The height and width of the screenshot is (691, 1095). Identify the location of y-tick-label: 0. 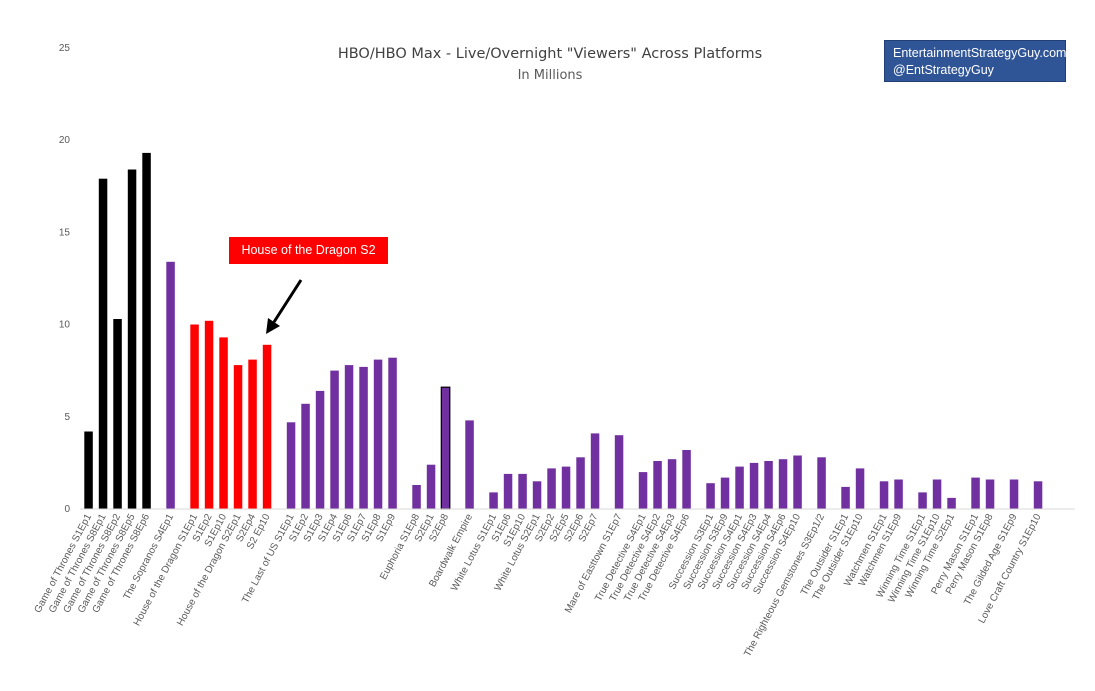
(67, 509).